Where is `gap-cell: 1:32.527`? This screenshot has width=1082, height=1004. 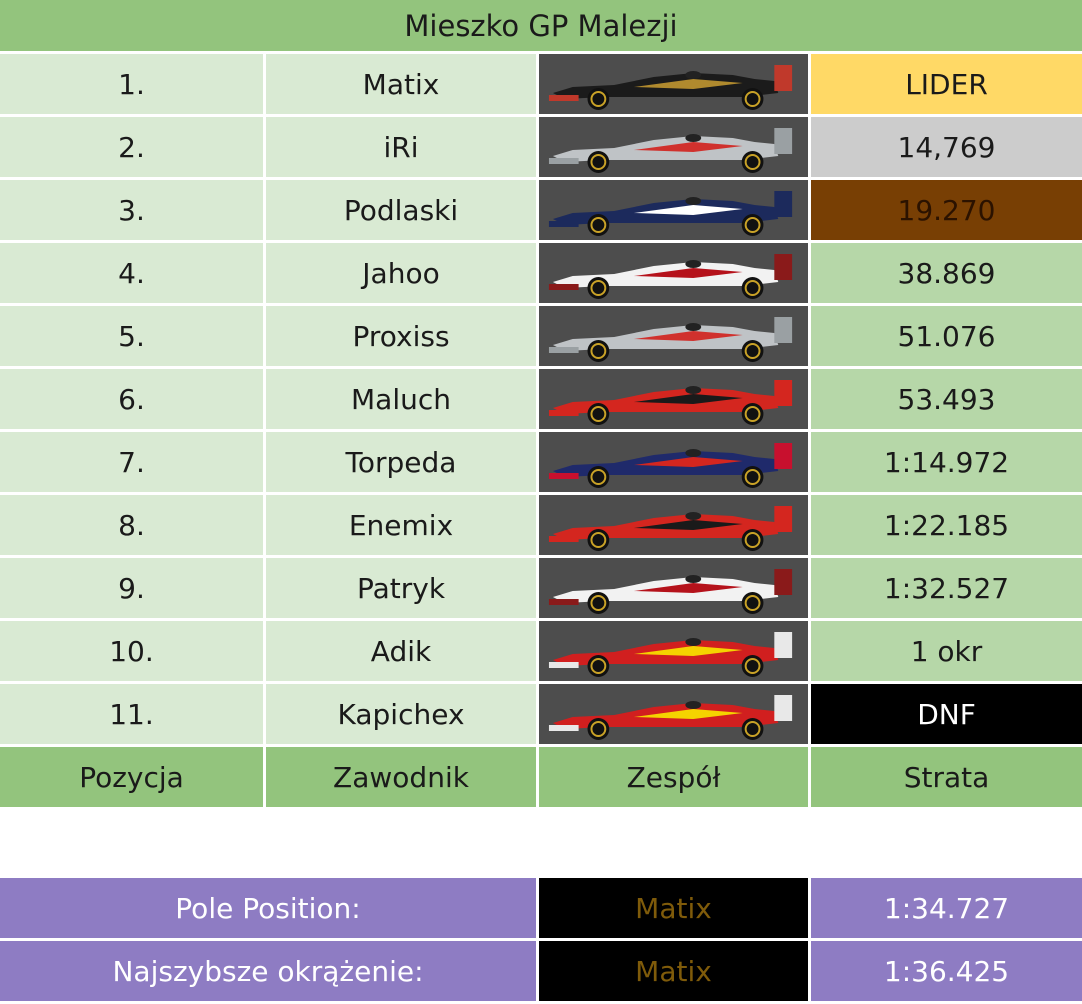
gap-cell: 1:32.527 is located at coordinates (946, 589).